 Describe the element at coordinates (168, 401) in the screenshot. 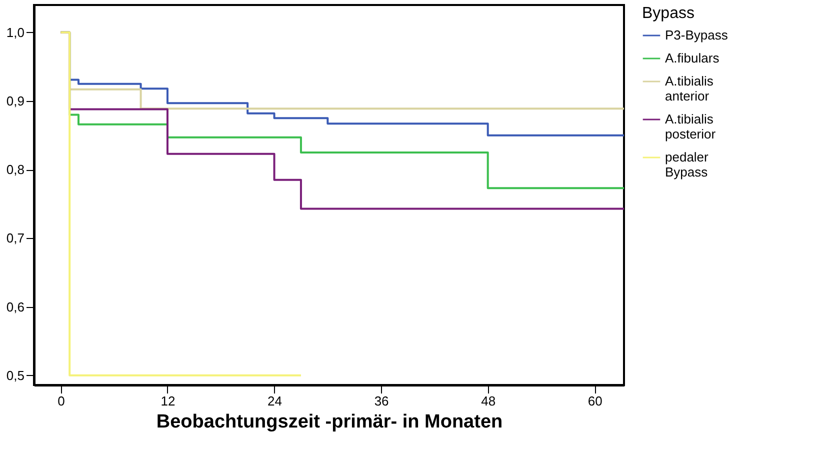

I see `x-tick-label: 12` at that location.